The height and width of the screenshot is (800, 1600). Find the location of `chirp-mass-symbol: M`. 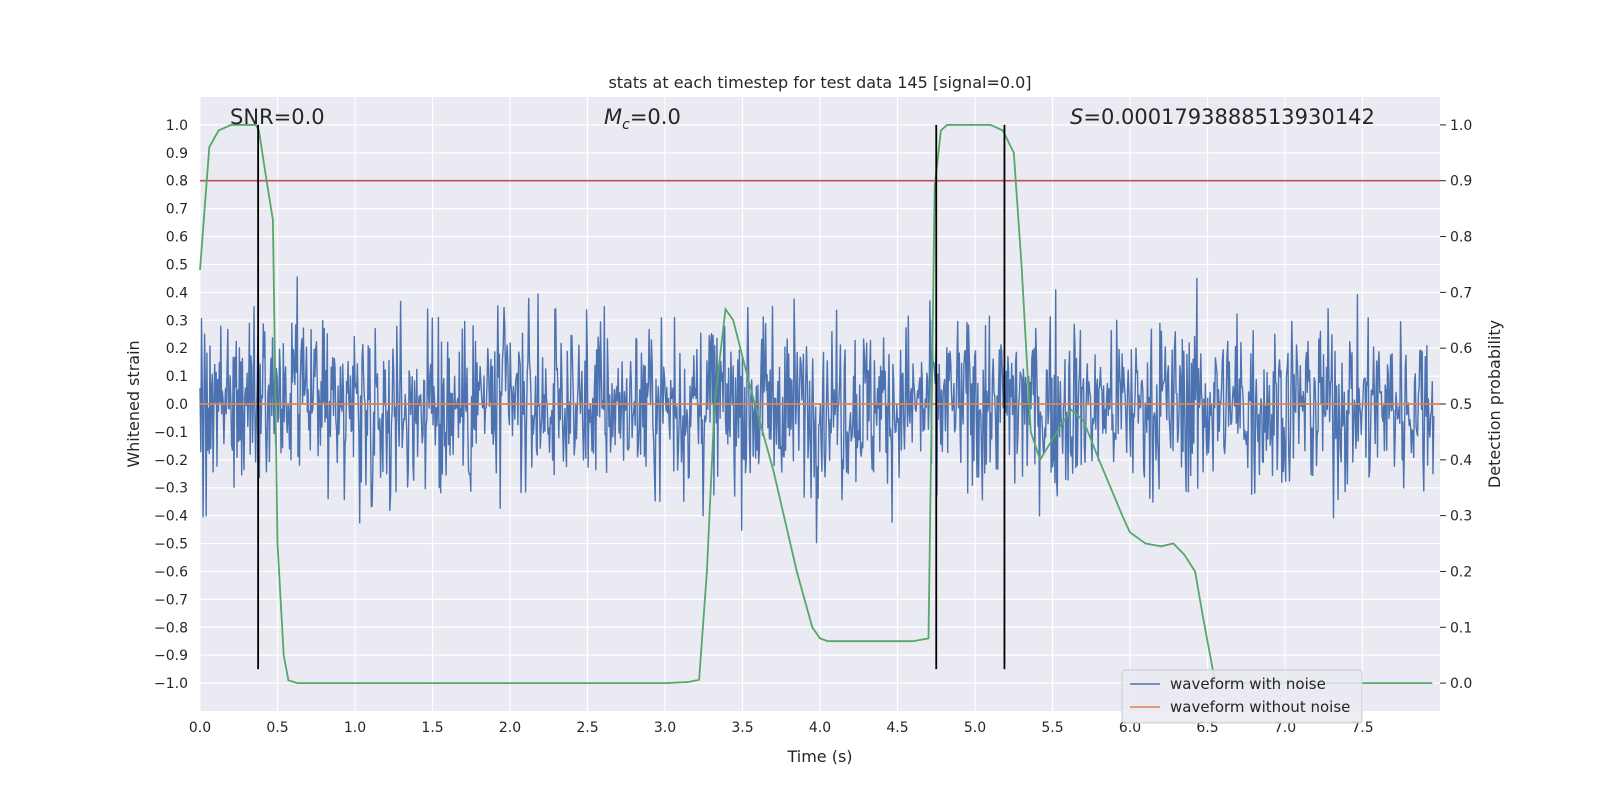

chirp-mass-symbol: M is located at coordinates (613, 117).